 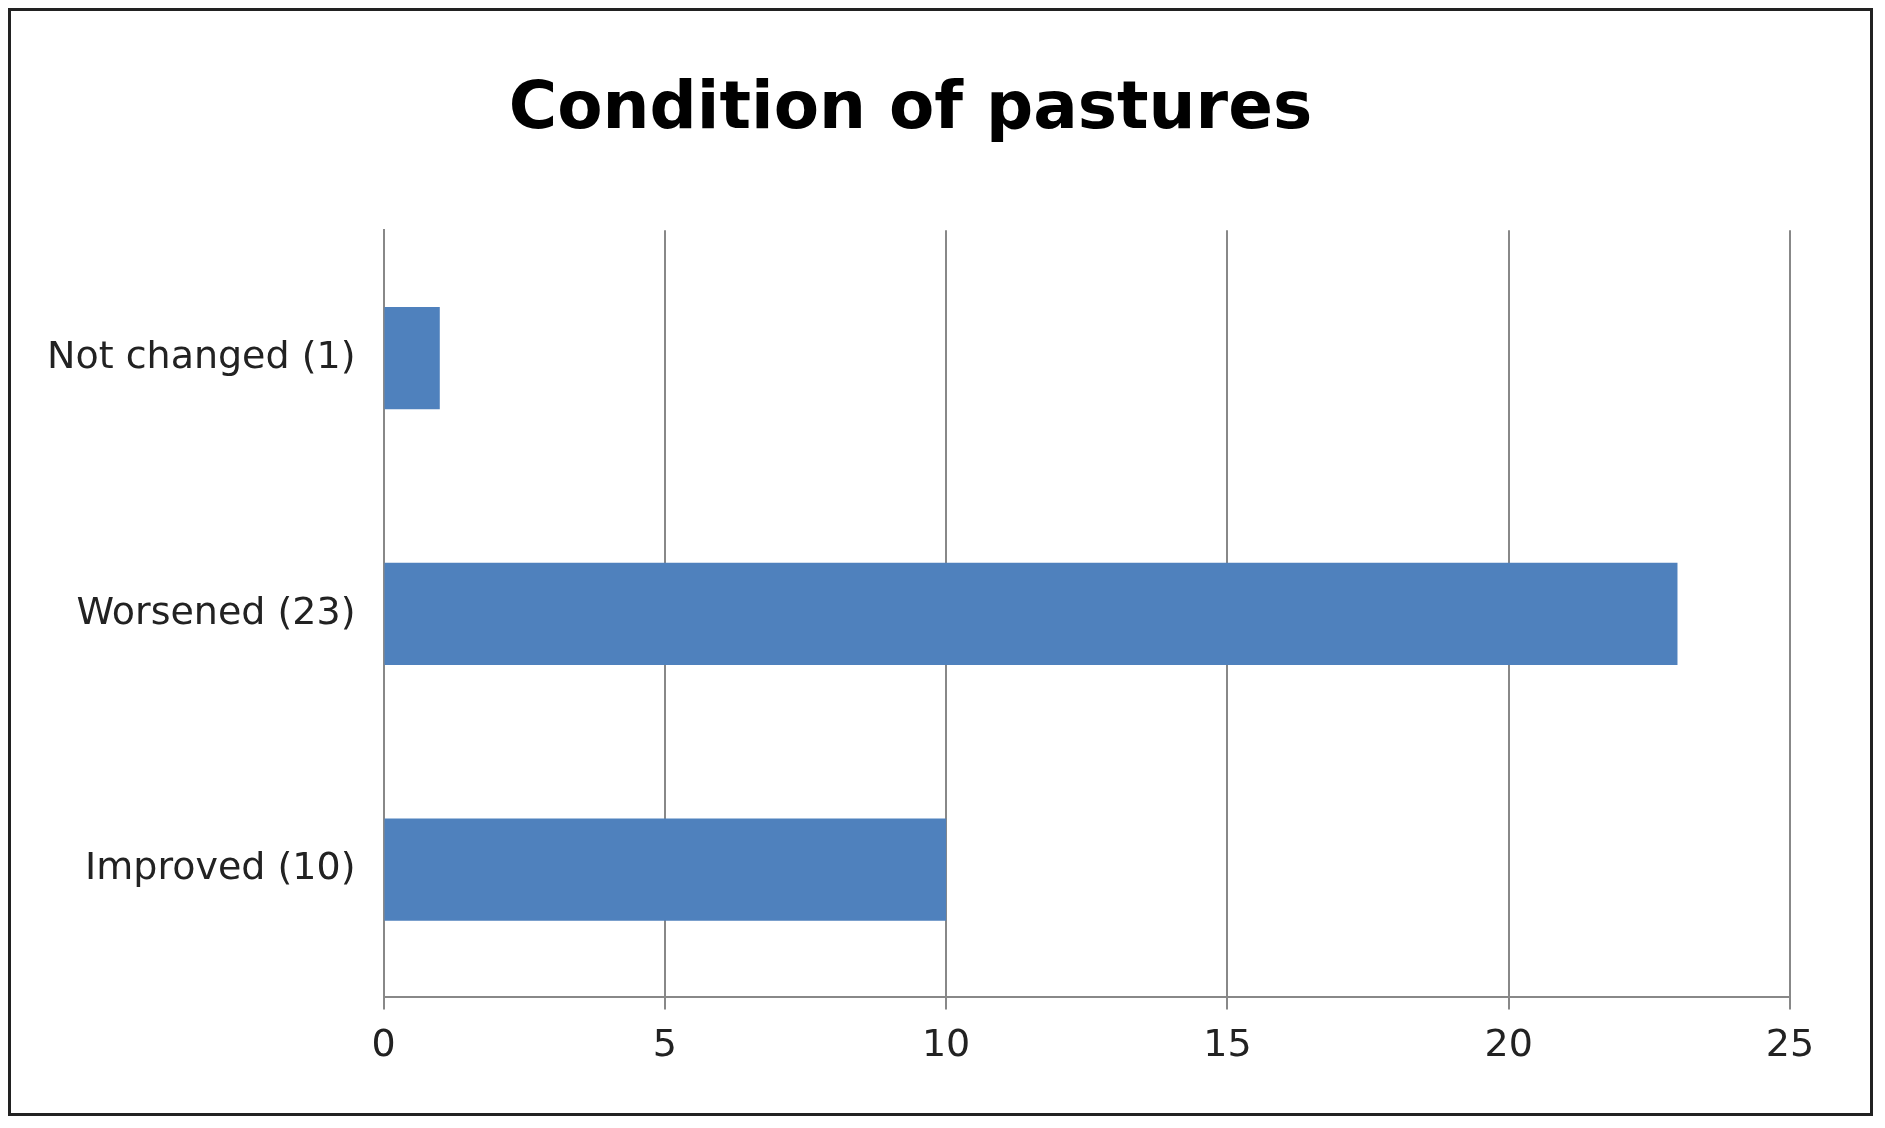 What do you see at coordinates (664, 1043) in the screenshot?
I see `x-tick-label: 5` at bounding box center [664, 1043].